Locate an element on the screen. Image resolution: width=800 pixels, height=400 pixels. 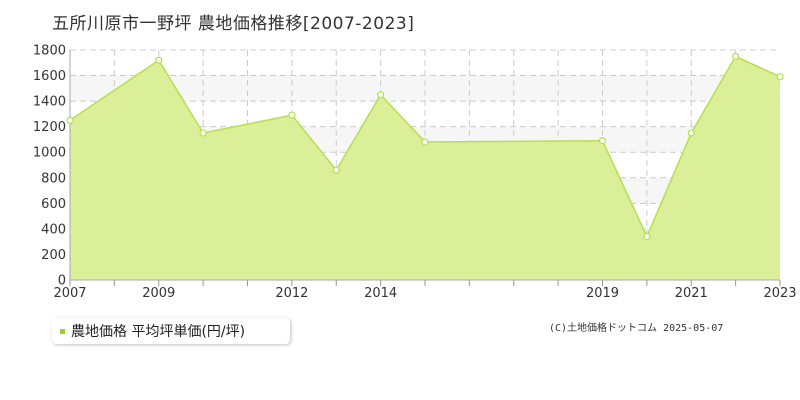
y-tick-label: 800 is located at coordinates (53, 178).